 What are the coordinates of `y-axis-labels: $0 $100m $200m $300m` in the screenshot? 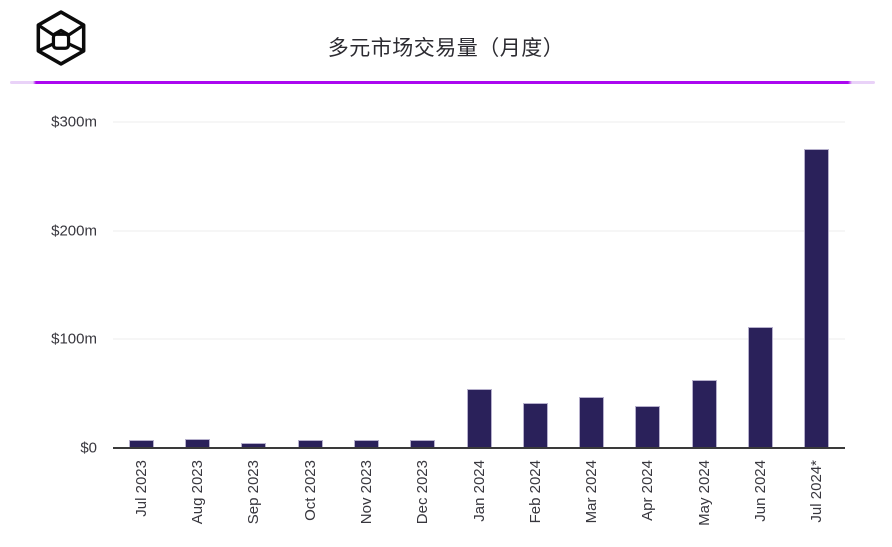 It's located at (58, 285).